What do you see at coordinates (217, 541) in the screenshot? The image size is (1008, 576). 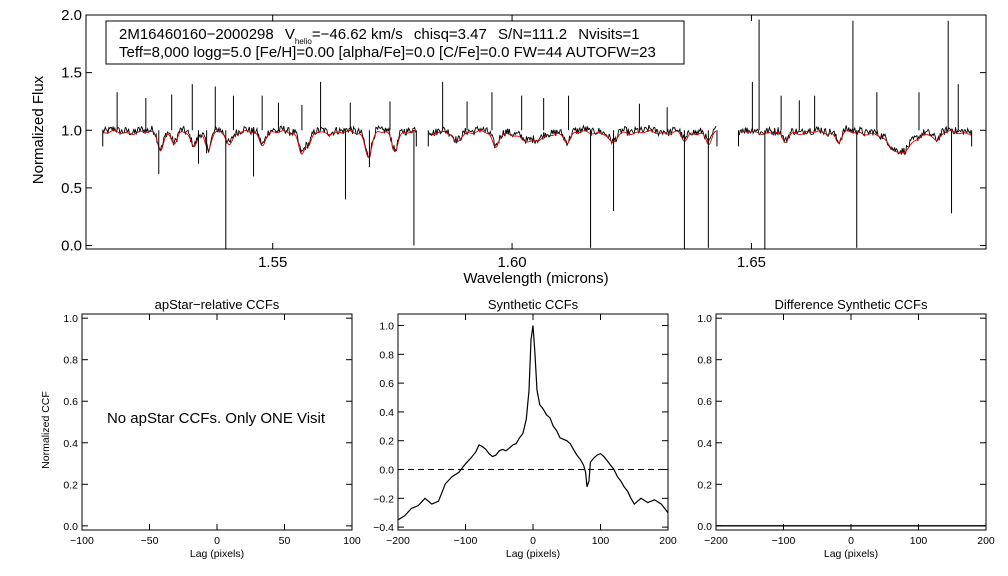 I see `apstar-ccf-xtick-label: 0` at bounding box center [217, 541].